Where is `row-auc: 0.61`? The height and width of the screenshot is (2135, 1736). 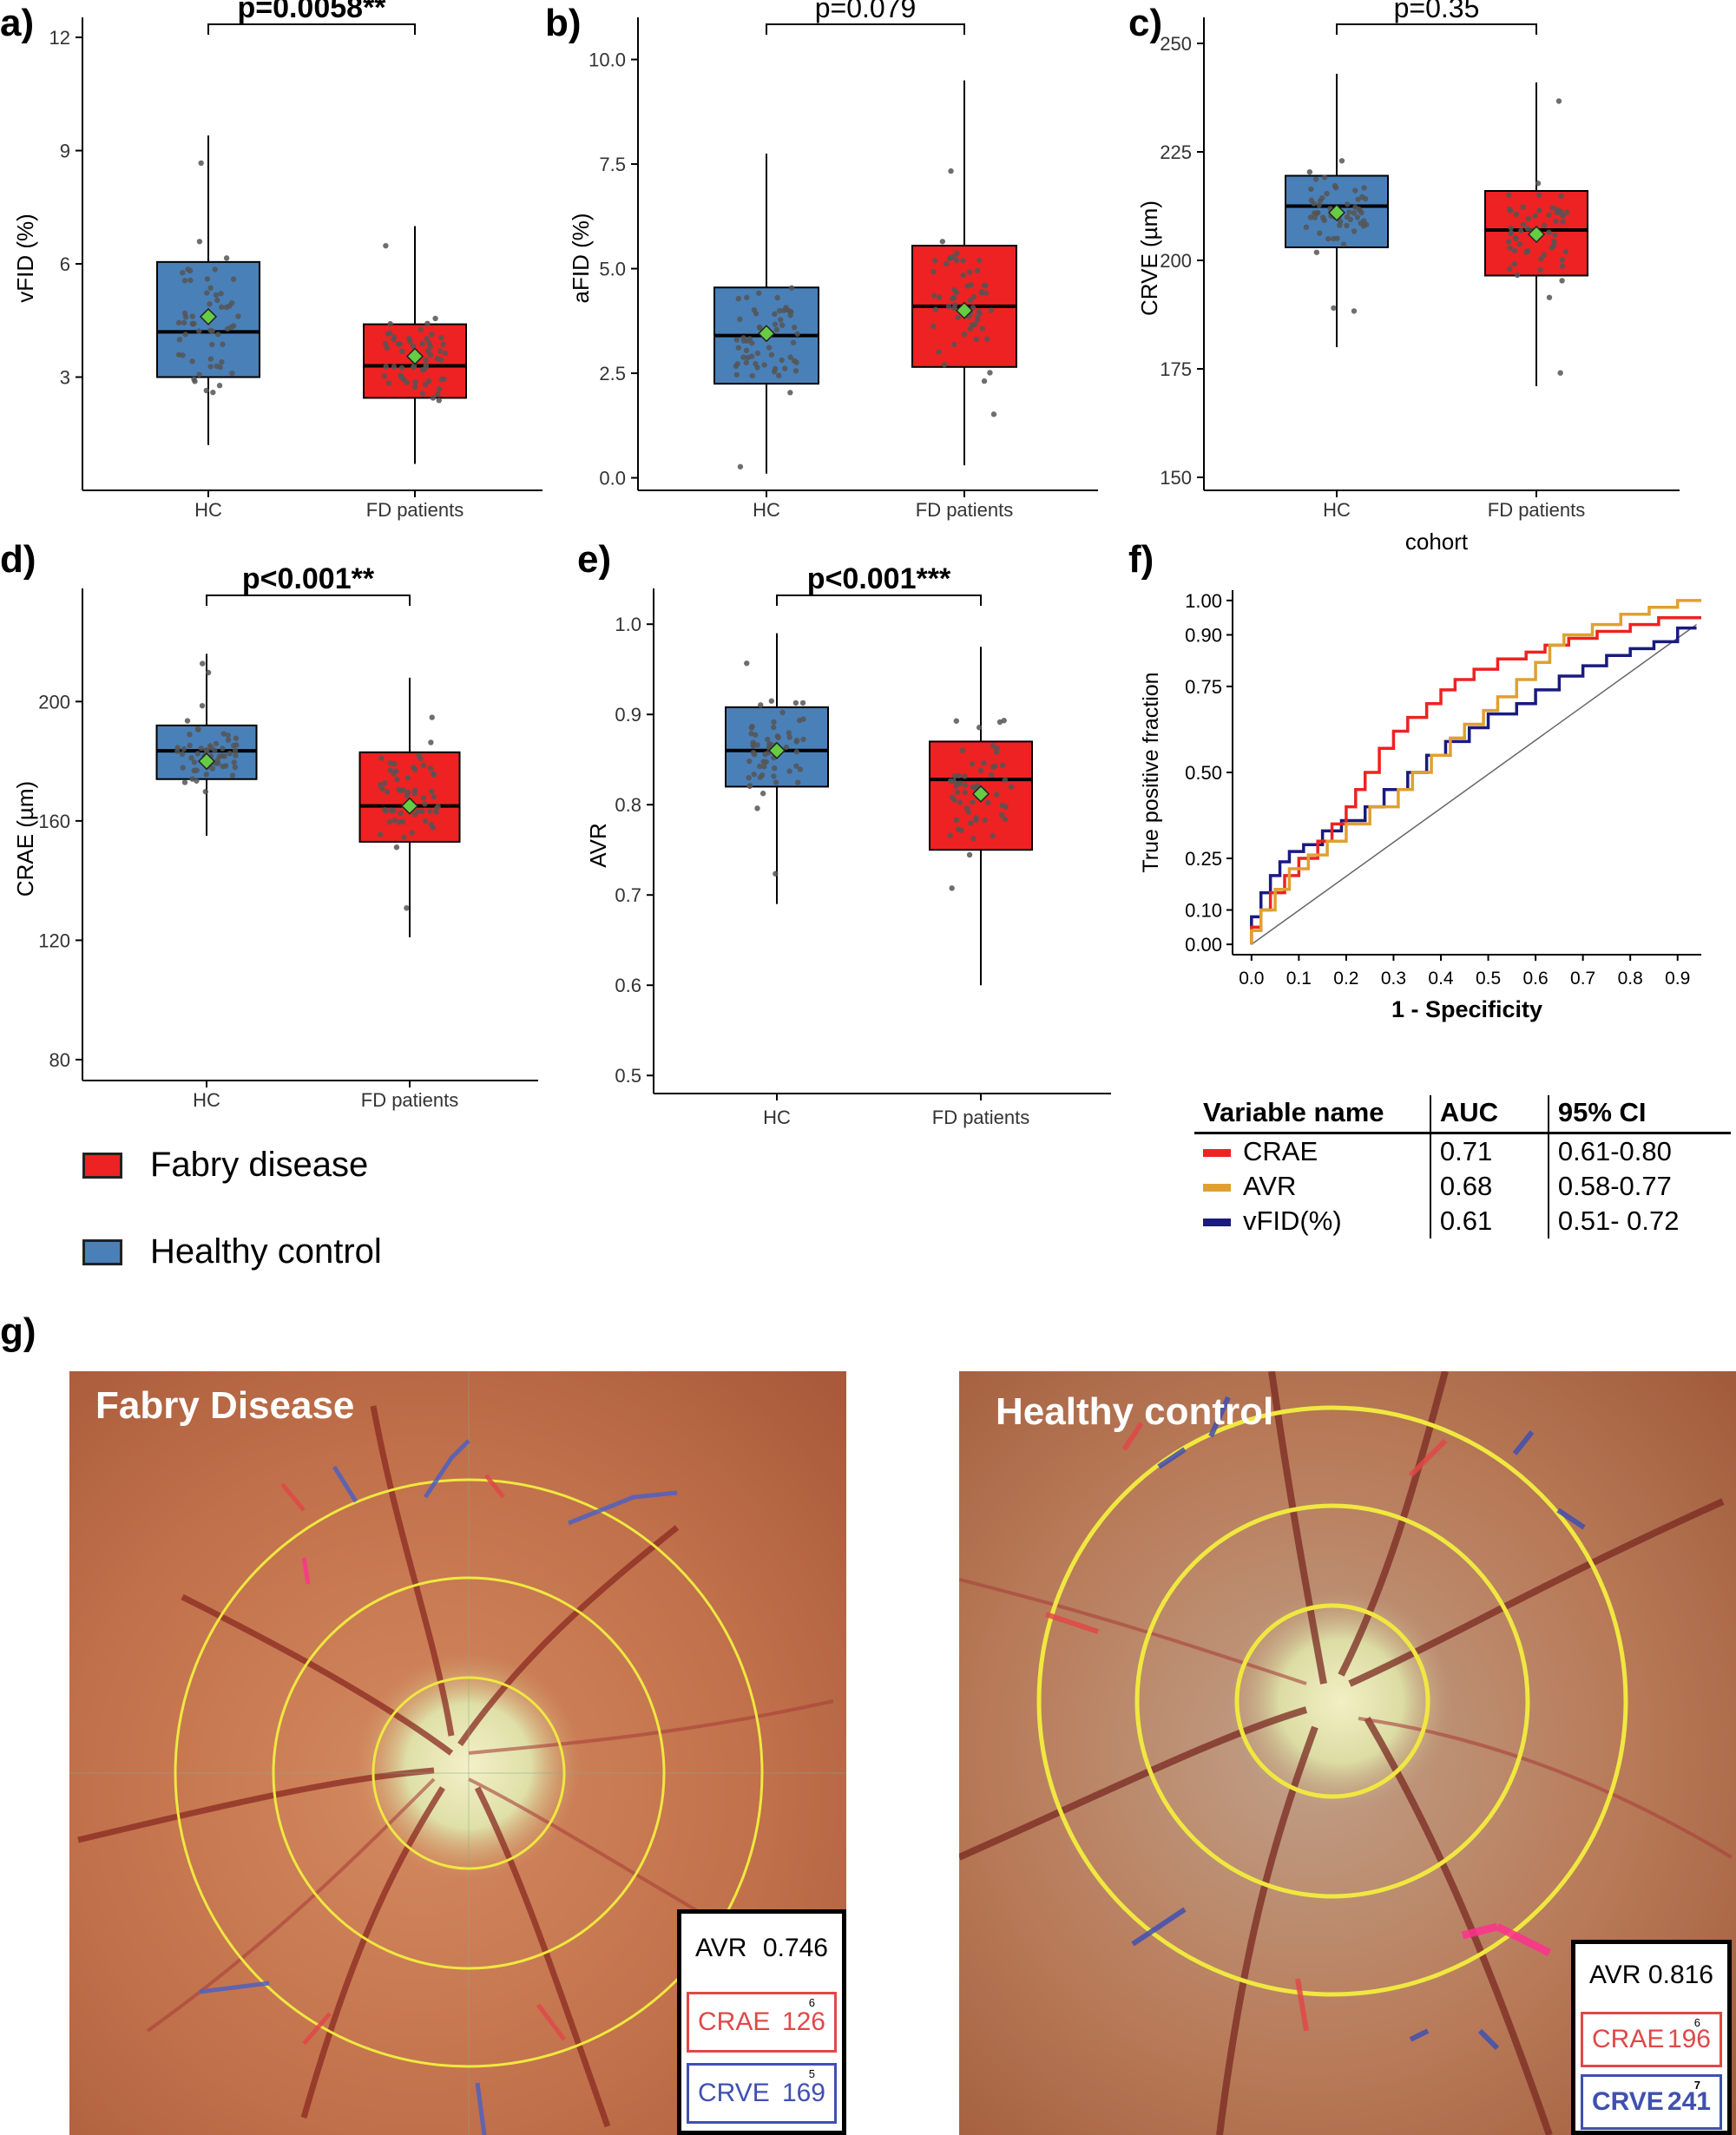
row-auc: 0.61 is located at coordinates (1489, 1221).